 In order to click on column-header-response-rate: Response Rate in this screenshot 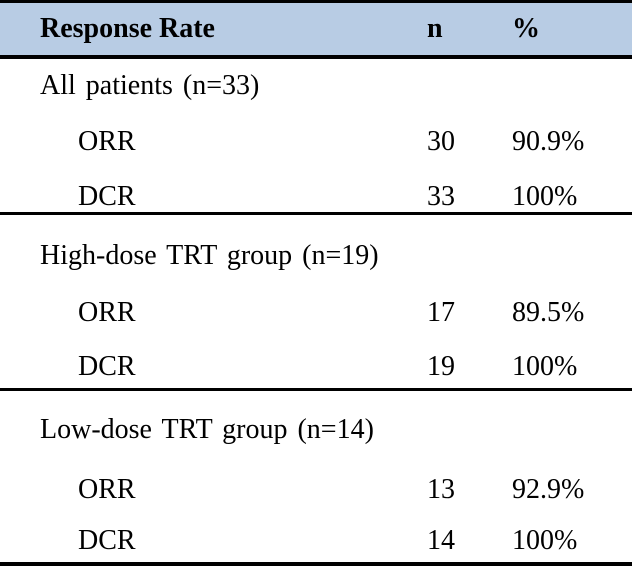, I will do `click(127, 28)`.